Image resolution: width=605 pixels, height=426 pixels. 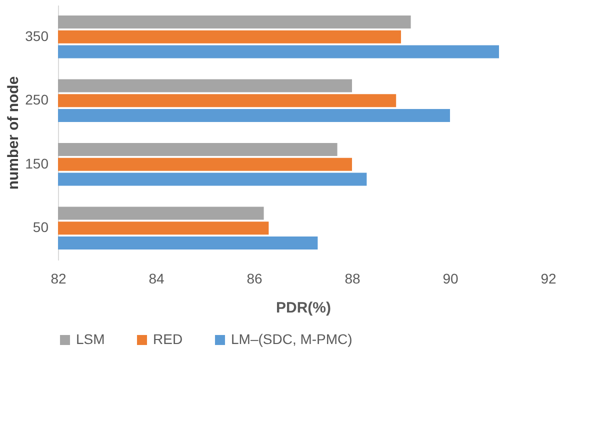 I want to click on y-tick-label: 50, so click(x=40, y=227).